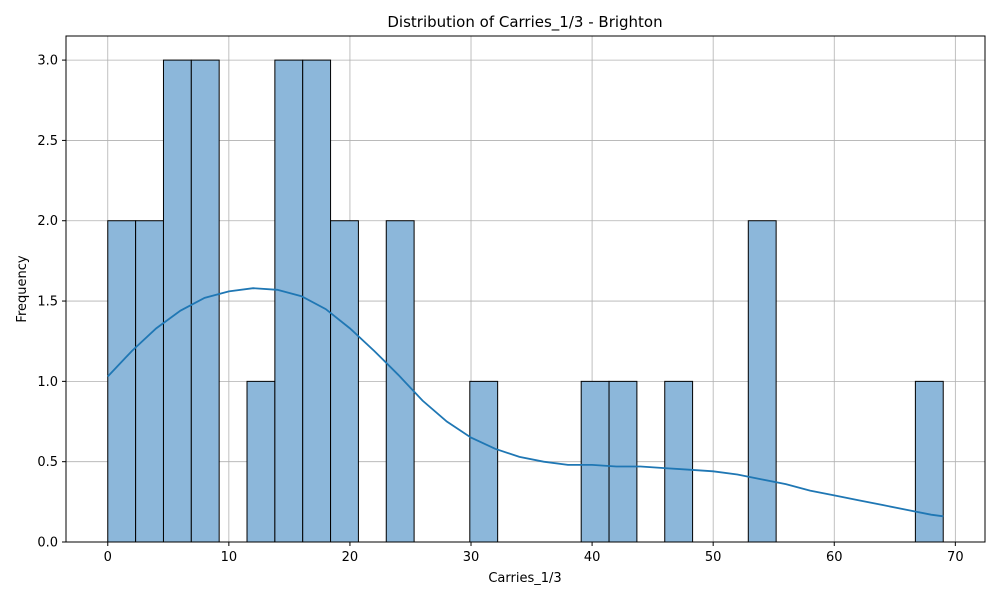 The height and width of the screenshot is (600, 1000). What do you see at coordinates (955, 557) in the screenshot?
I see `x-tick-label: 70` at bounding box center [955, 557].